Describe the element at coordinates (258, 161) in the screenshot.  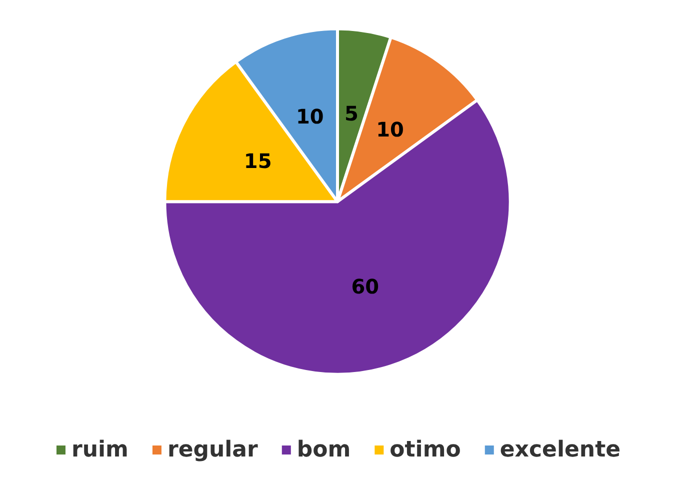
I see `data-label: 15` at that location.